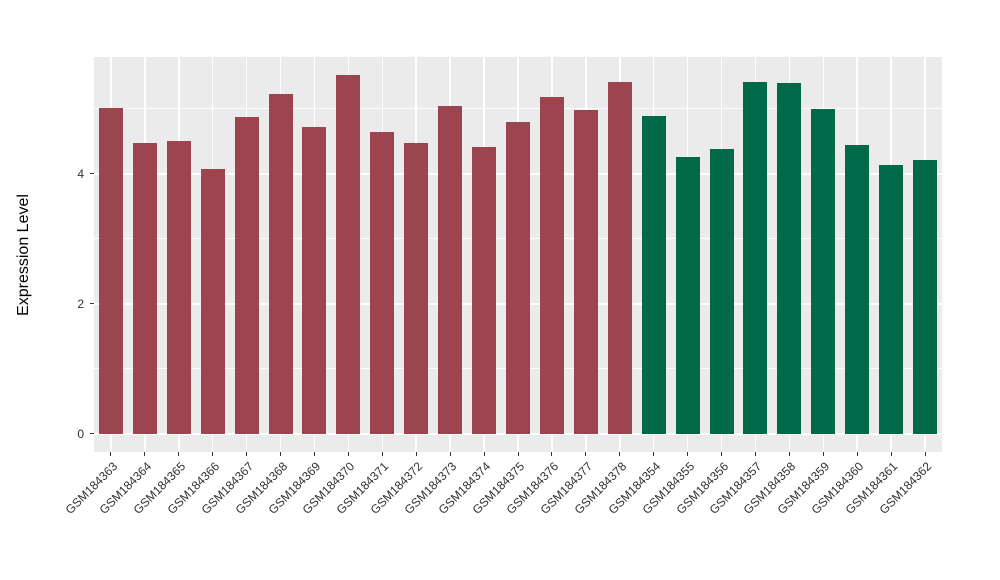 This screenshot has width=1000, height=580. What do you see at coordinates (823, 454) in the screenshot?
I see `x-tick-GSM184359` at bounding box center [823, 454].